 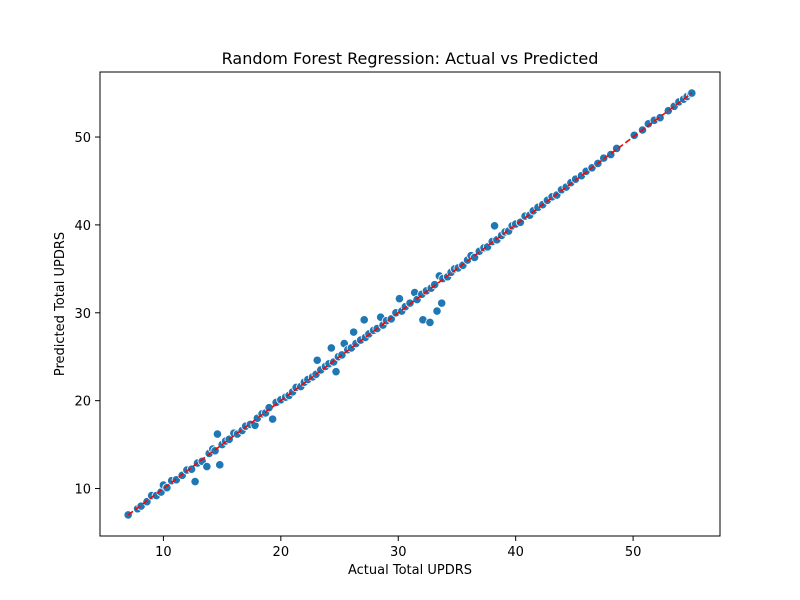 I want to click on y-tick-label: 20, so click(x=82, y=402).